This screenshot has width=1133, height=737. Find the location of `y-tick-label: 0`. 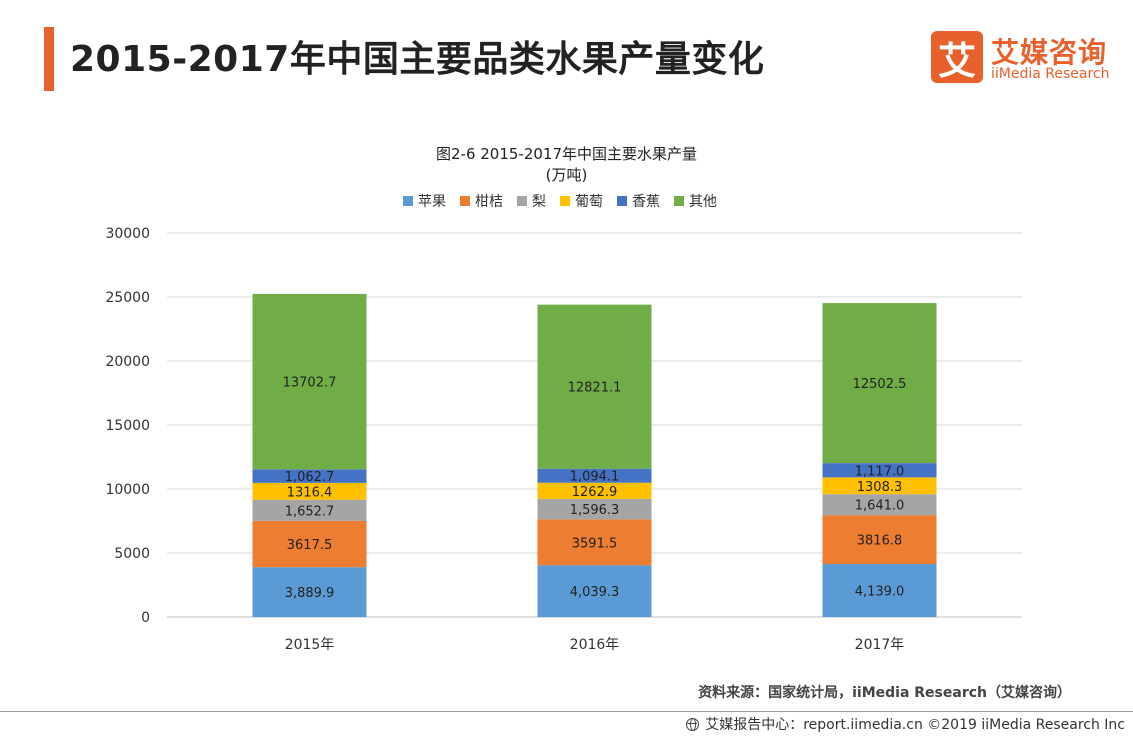

y-tick-label: 0 is located at coordinates (145, 618).